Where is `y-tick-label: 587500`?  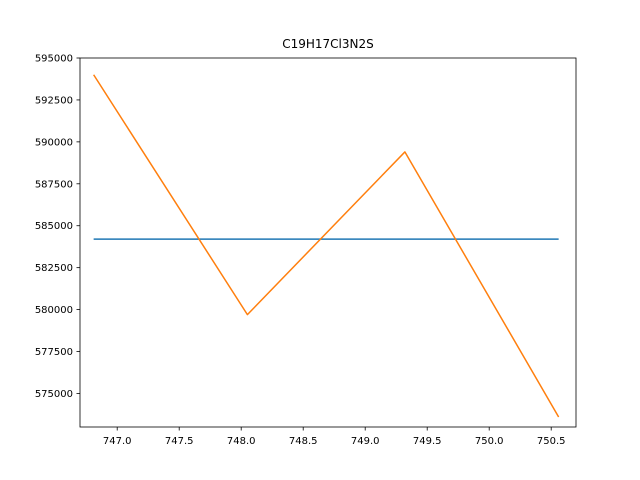
y-tick-label: 587500 is located at coordinates (54, 184).